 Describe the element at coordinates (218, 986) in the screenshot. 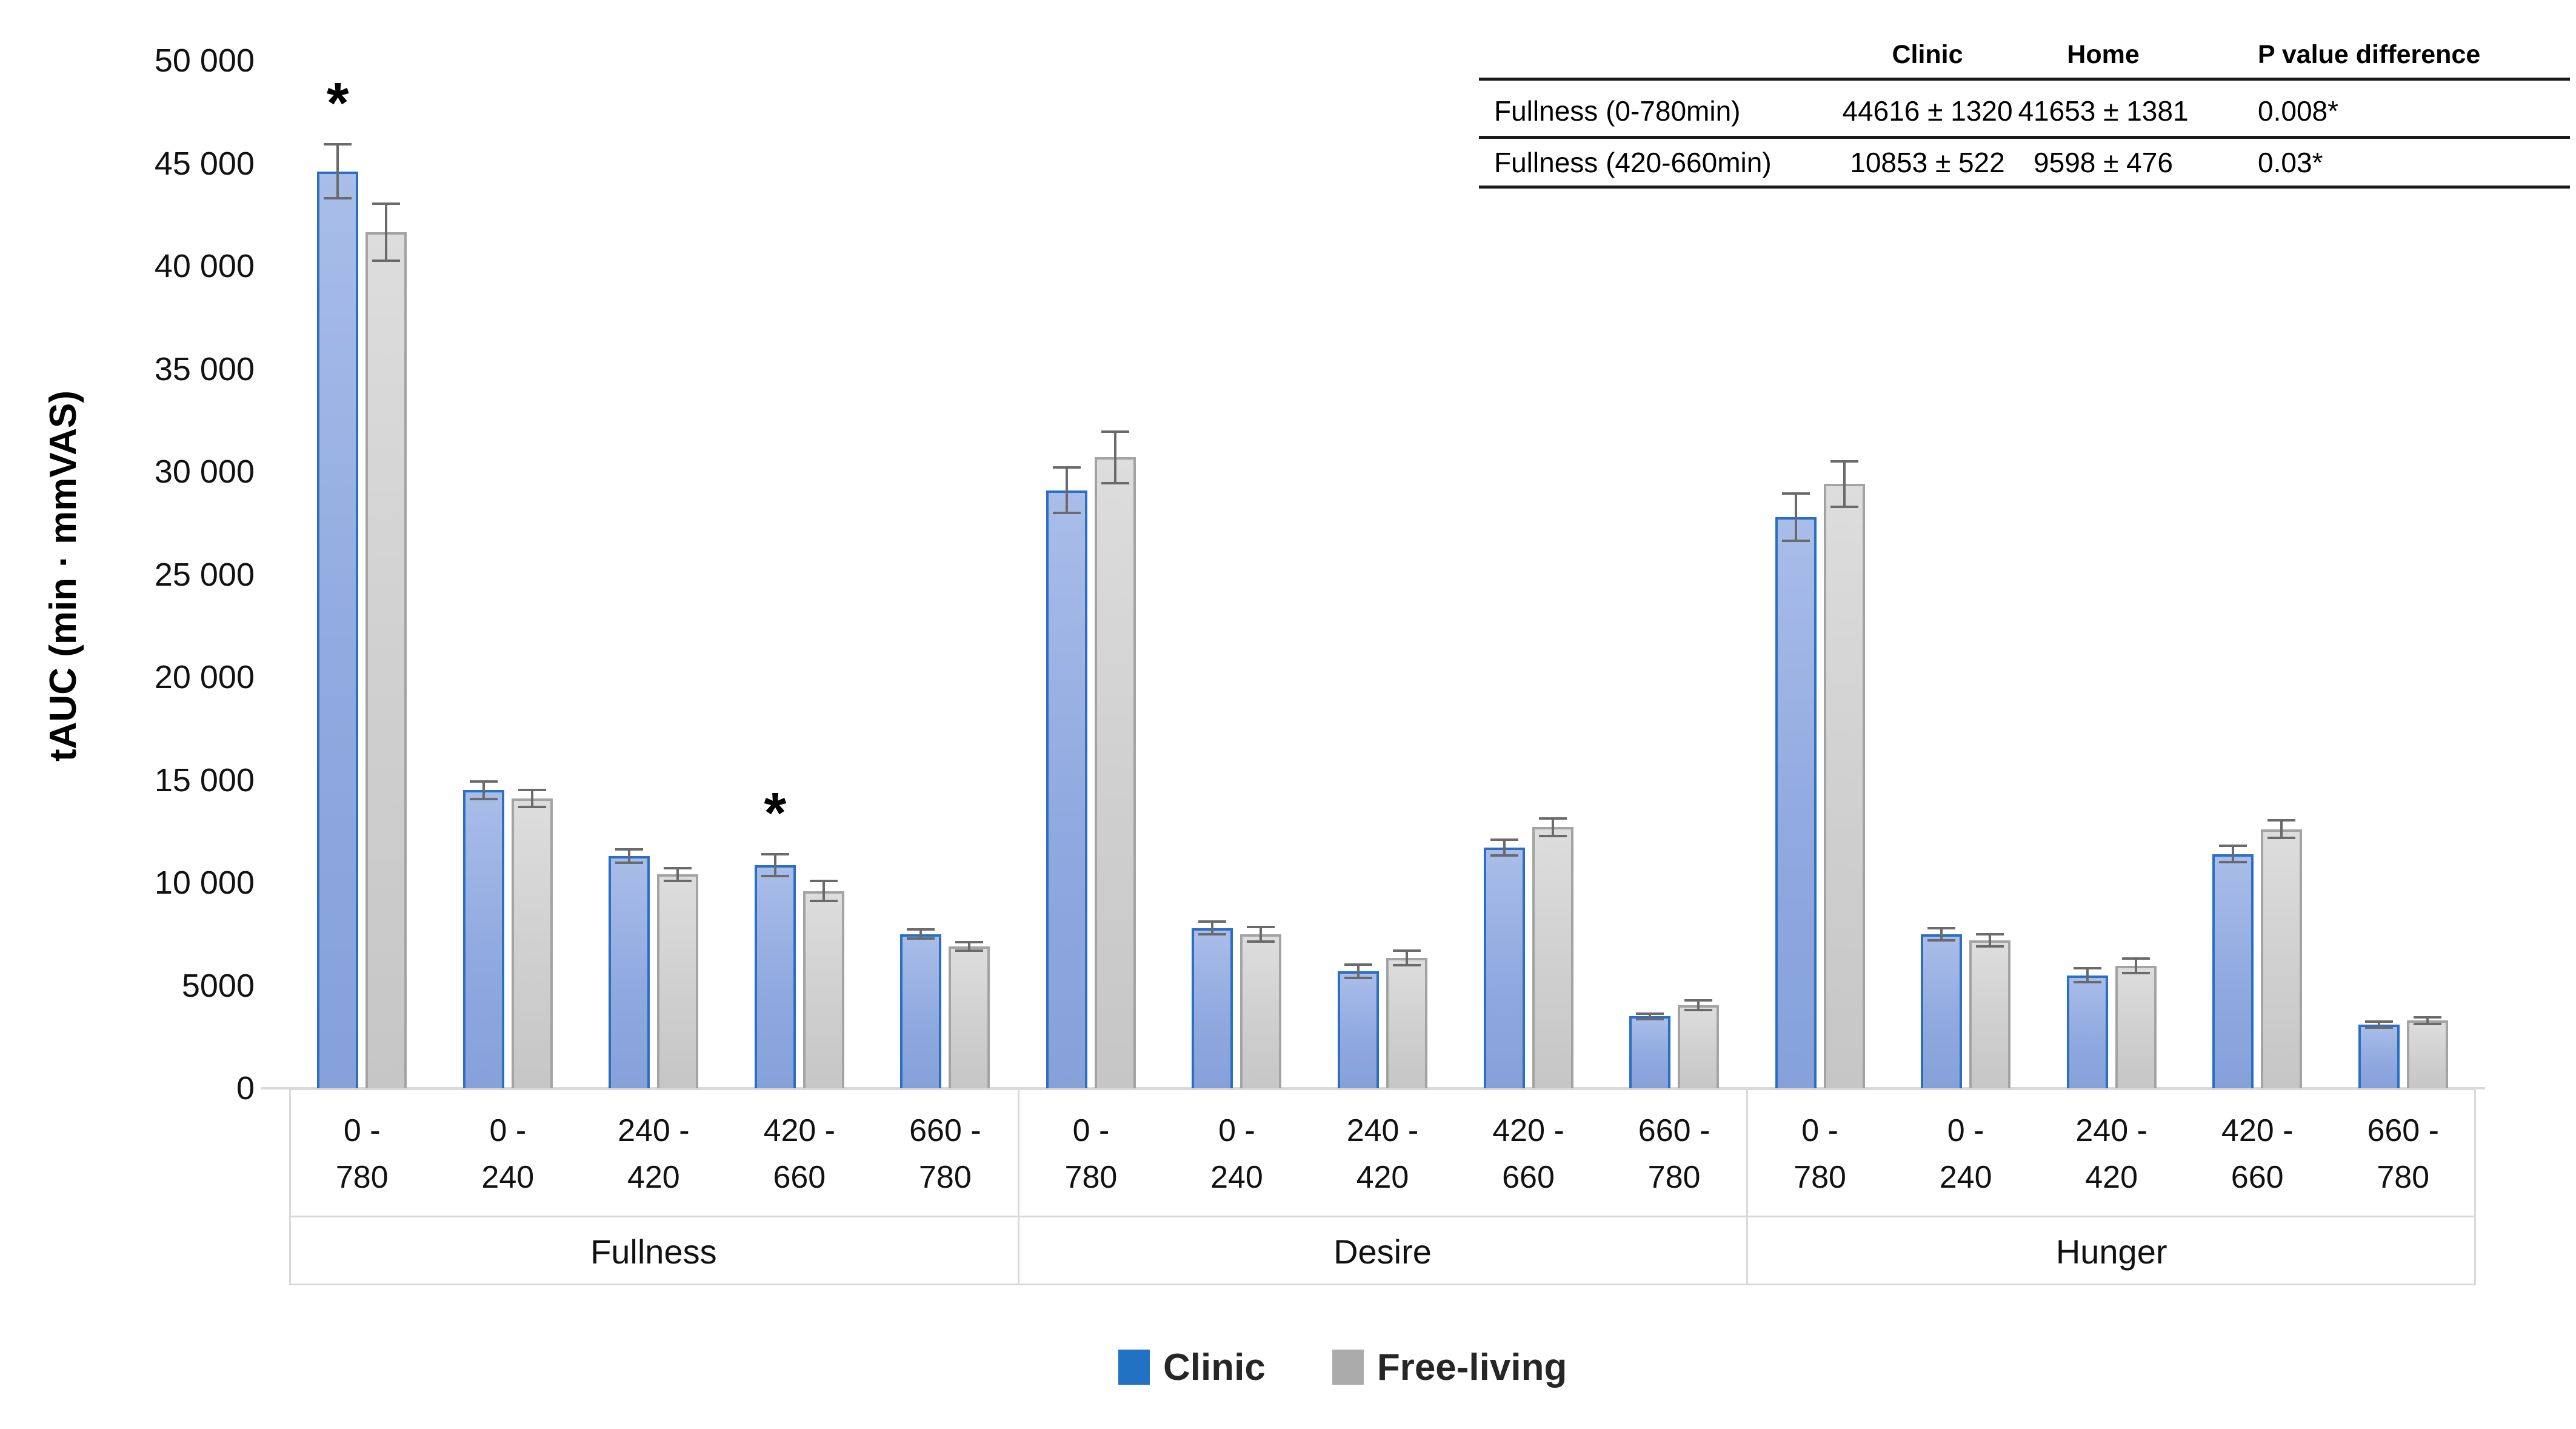

I see `y-tick-label: 5000` at that location.